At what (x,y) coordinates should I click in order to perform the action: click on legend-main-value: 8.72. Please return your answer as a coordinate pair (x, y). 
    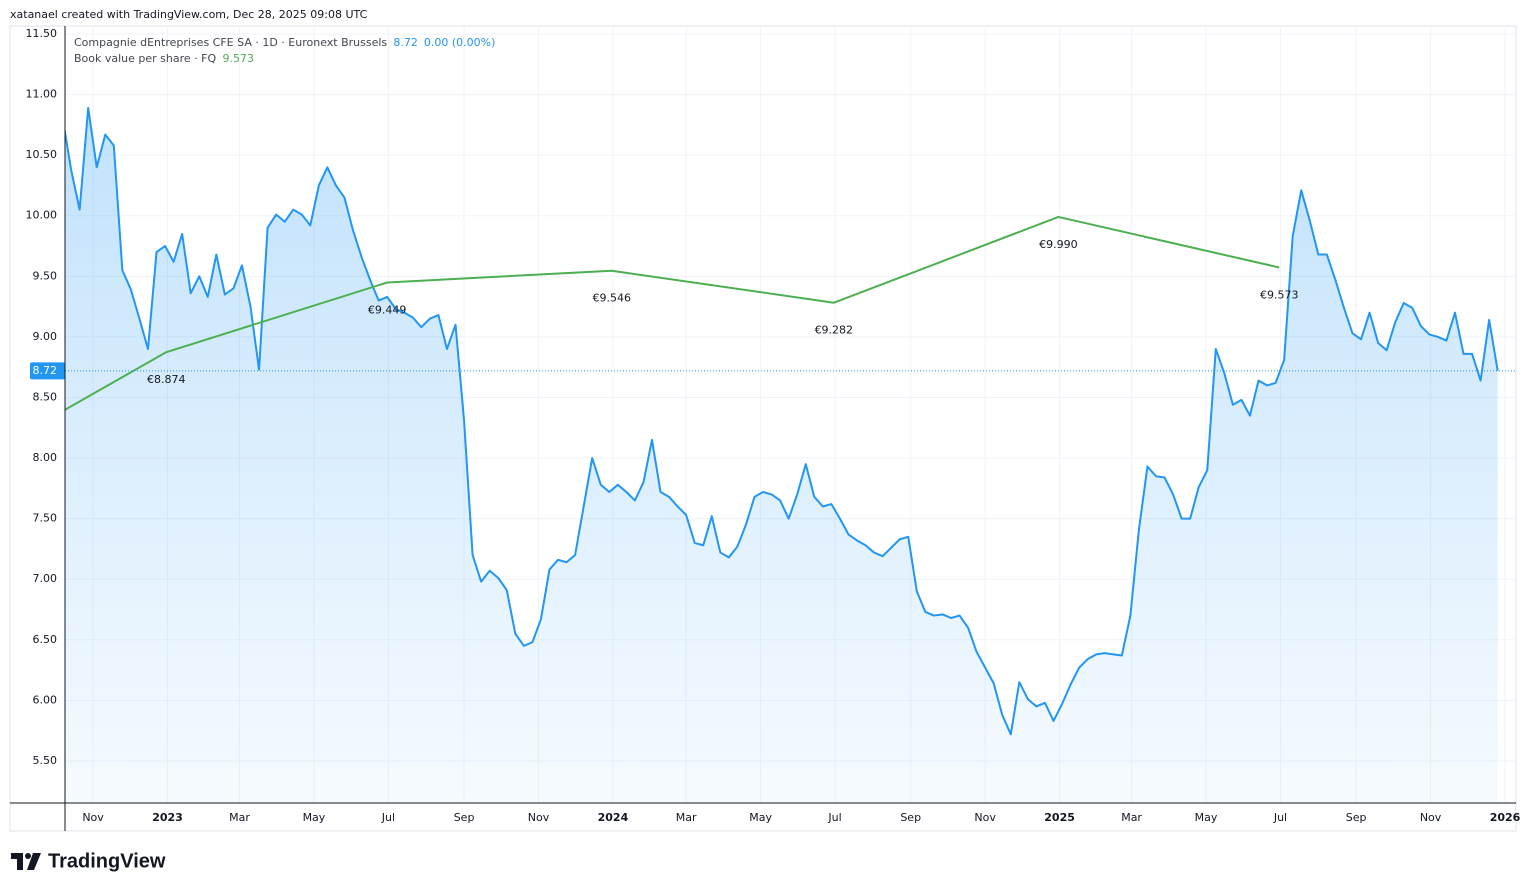
    Looking at the image, I should click on (405, 42).